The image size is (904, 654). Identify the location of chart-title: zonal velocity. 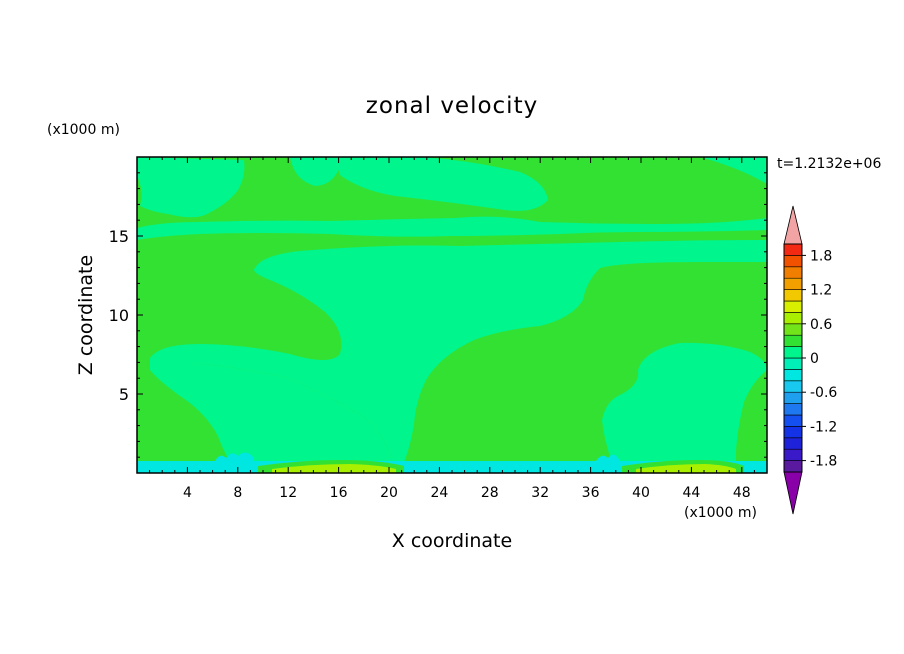
(452, 106).